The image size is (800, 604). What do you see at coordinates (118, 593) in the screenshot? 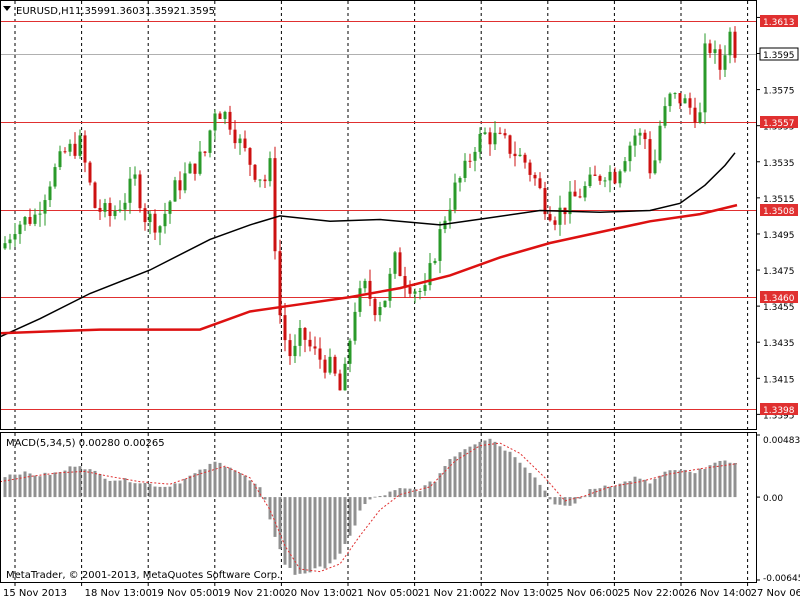
I see `x-tick-label: 18 Nov 13:00` at bounding box center [118, 593].